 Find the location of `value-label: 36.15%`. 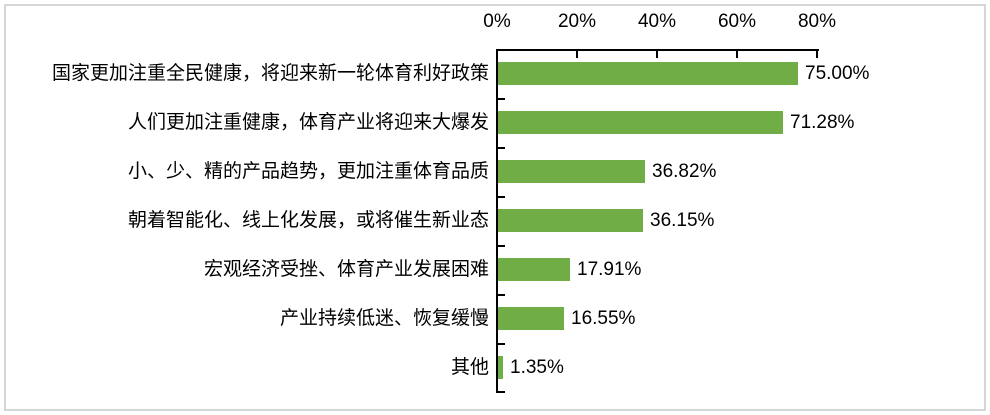

value-label: 36.15% is located at coordinates (682, 220).